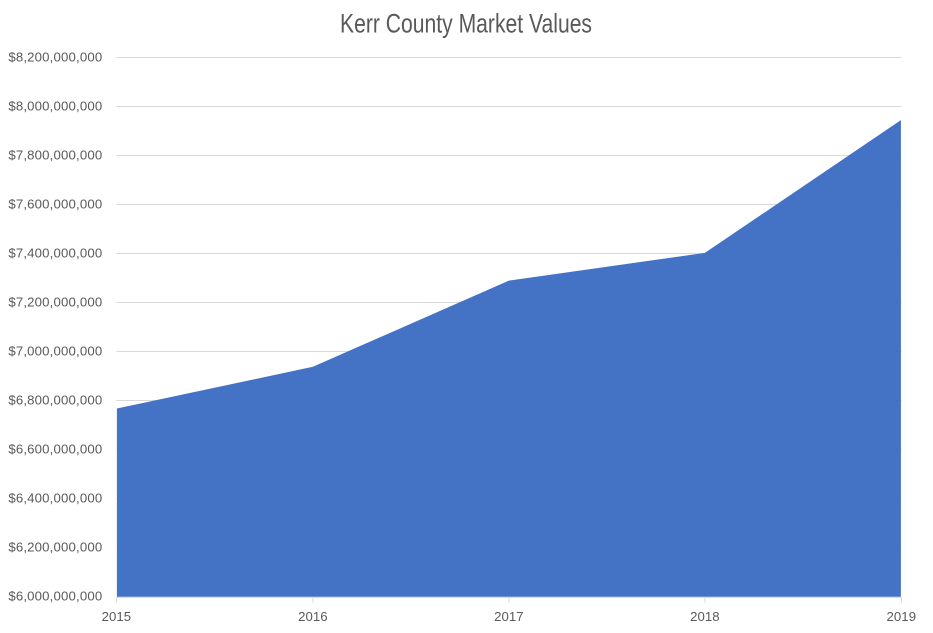  I want to click on svg-text: 2017, so click(509, 616).